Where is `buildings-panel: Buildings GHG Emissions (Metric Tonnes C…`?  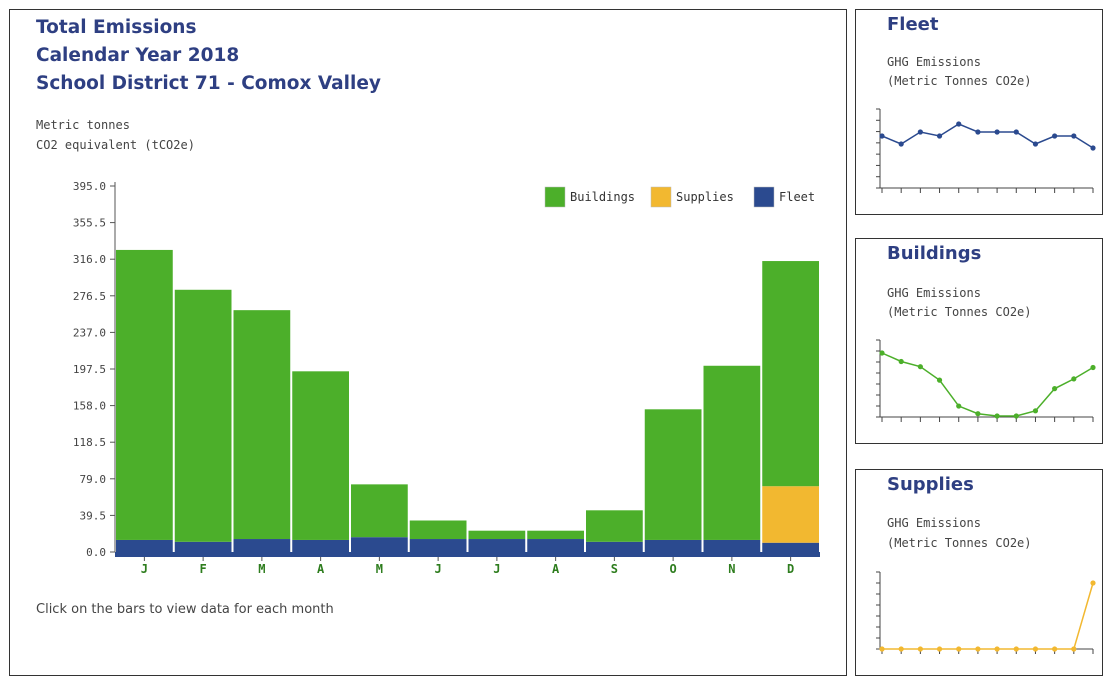 buildings-panel: Buildings GHG Emissions (Metric Tonnes C… is located at coordinates (979, 341).